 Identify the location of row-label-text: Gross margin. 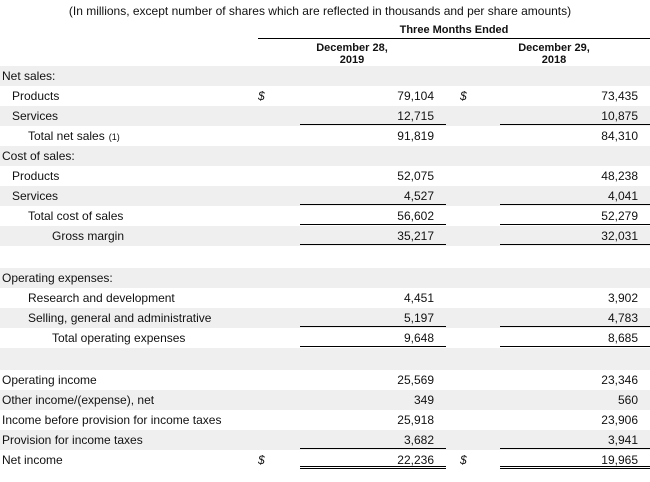
(88, 236).